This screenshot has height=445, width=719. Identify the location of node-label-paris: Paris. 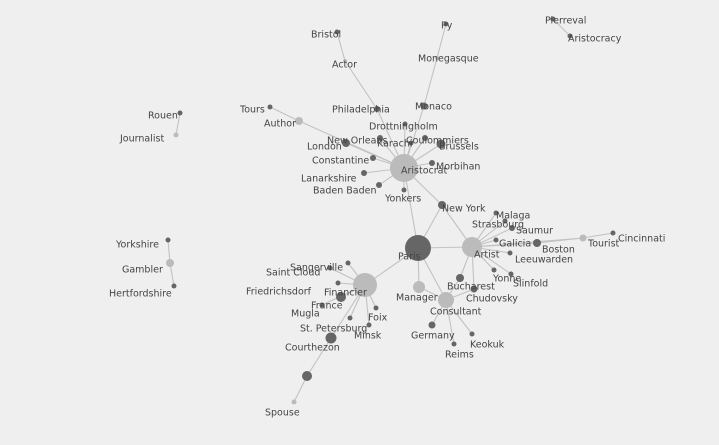
(409, 257).